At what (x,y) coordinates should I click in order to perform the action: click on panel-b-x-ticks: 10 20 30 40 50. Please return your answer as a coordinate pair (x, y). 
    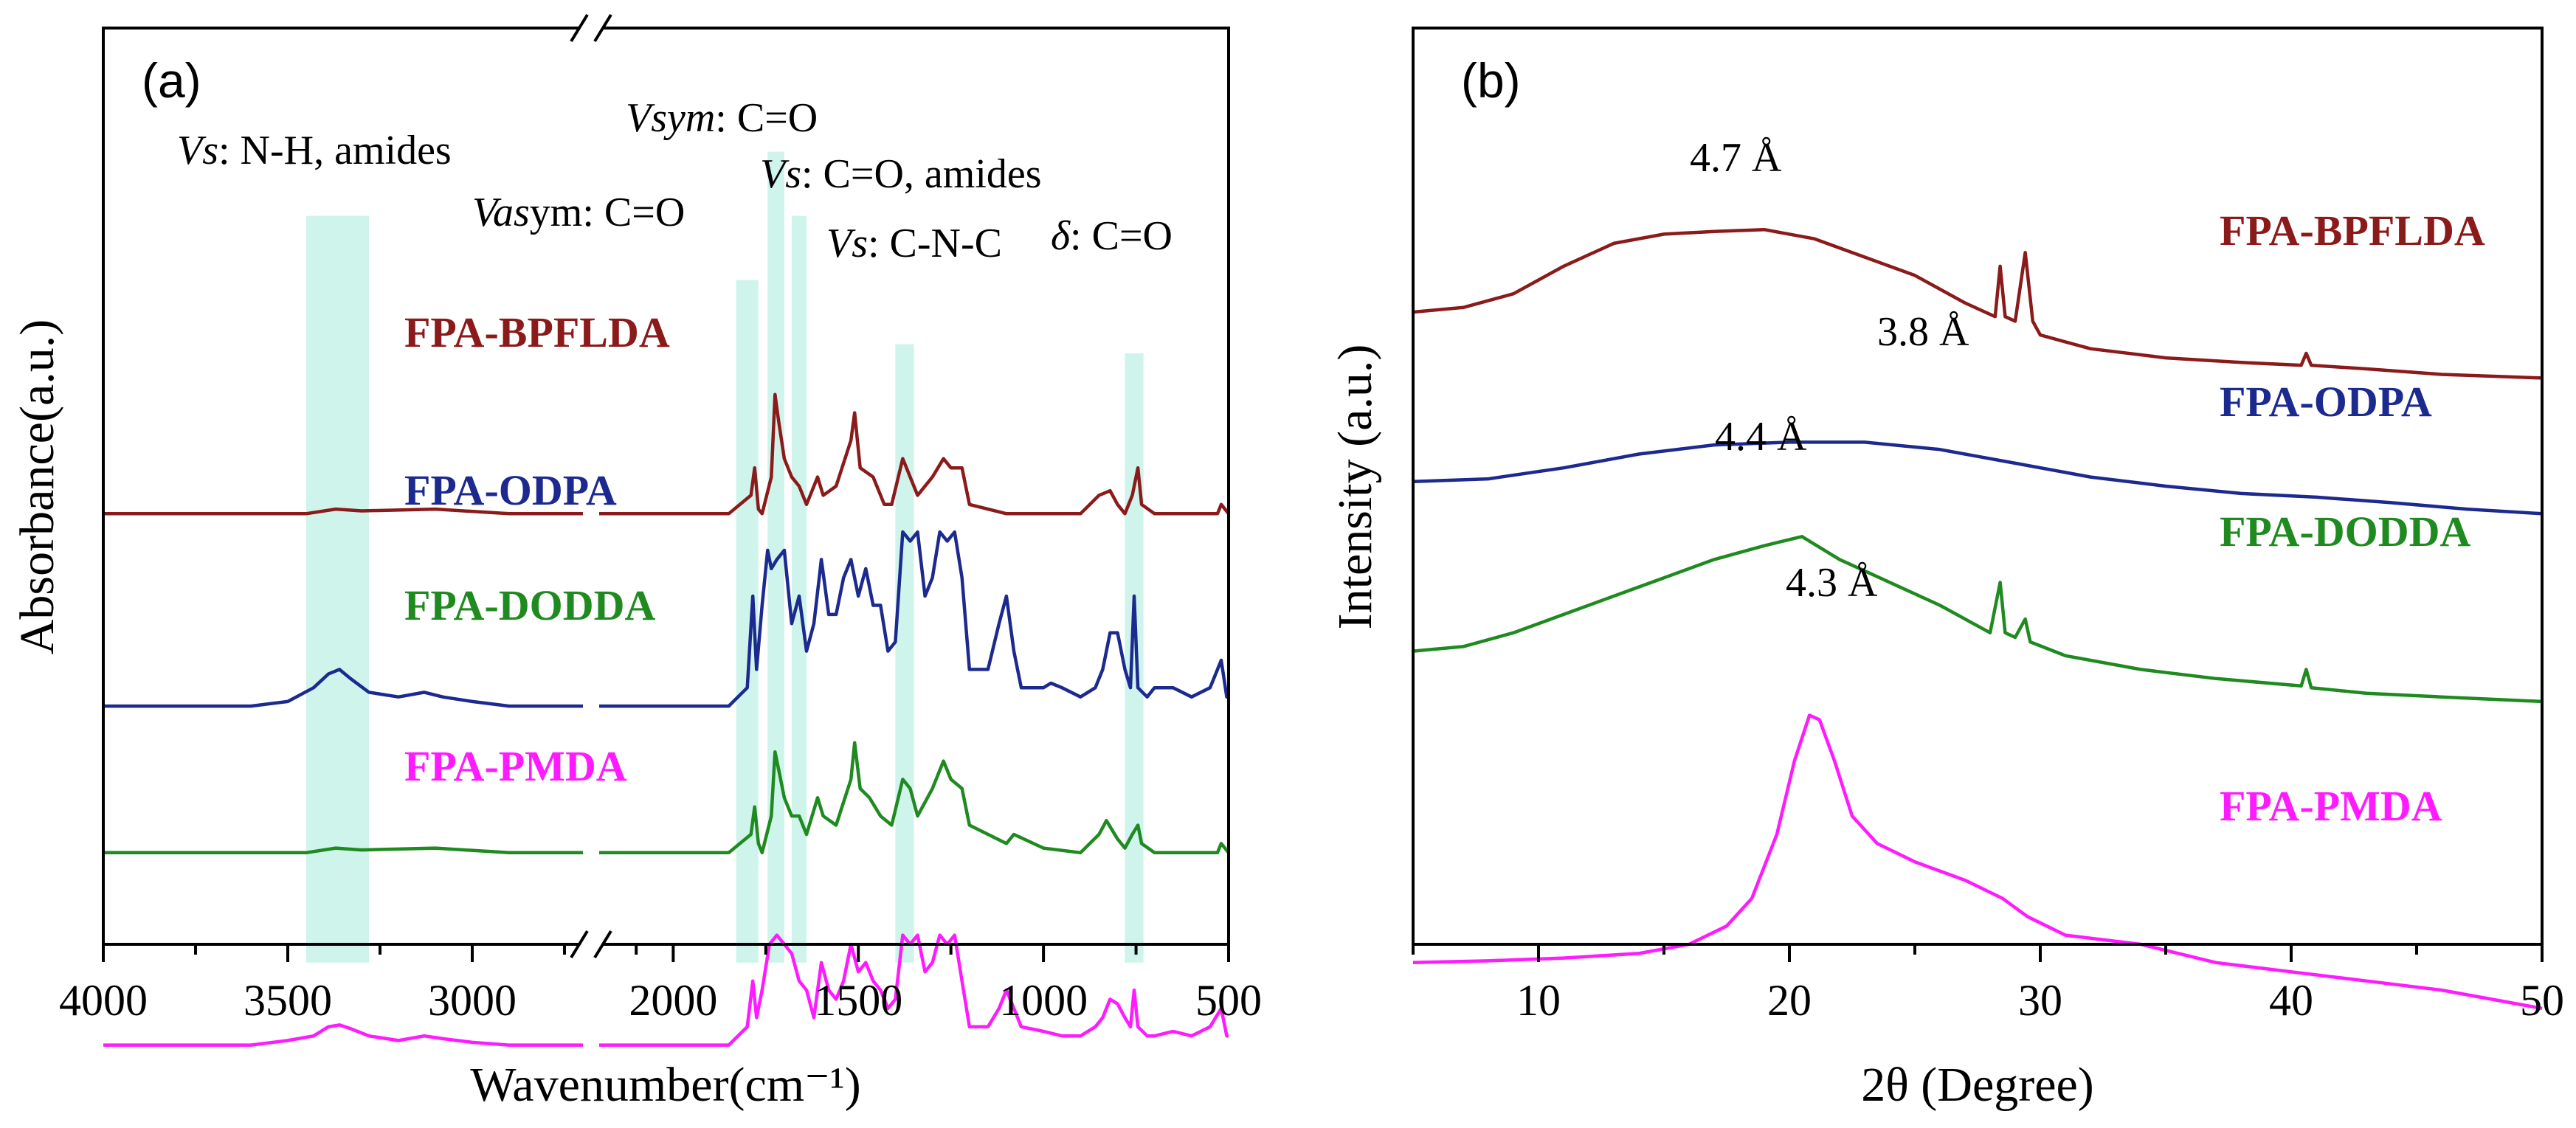
    Looking at the image, I should click on (1988, 985).